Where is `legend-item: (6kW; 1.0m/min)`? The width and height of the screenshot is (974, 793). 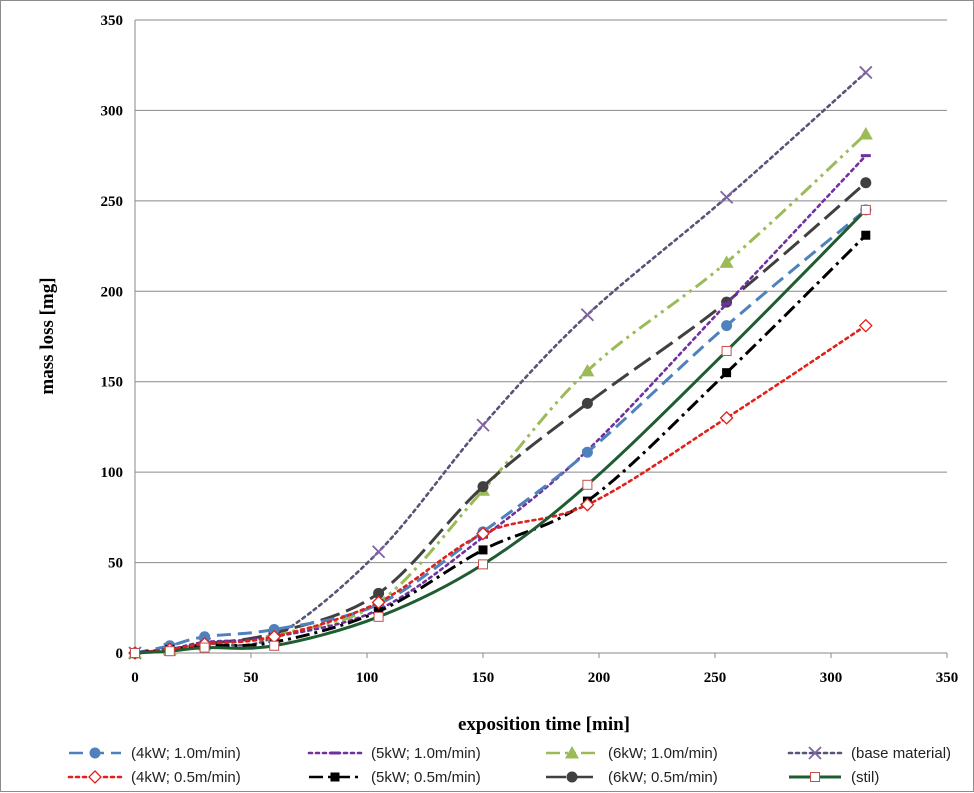 legend-item: (6kW; 1.0m/min) is located at coordinates (632, 753).